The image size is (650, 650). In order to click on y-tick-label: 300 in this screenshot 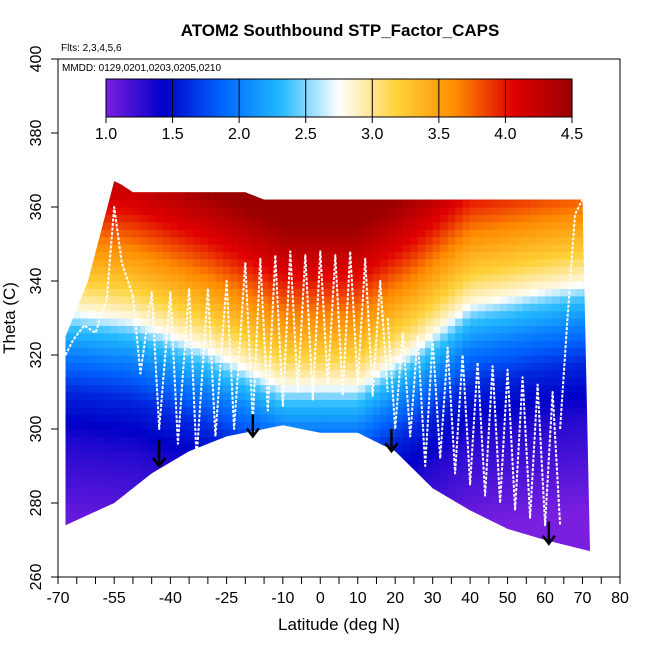, I will do `click(36, 429)`.